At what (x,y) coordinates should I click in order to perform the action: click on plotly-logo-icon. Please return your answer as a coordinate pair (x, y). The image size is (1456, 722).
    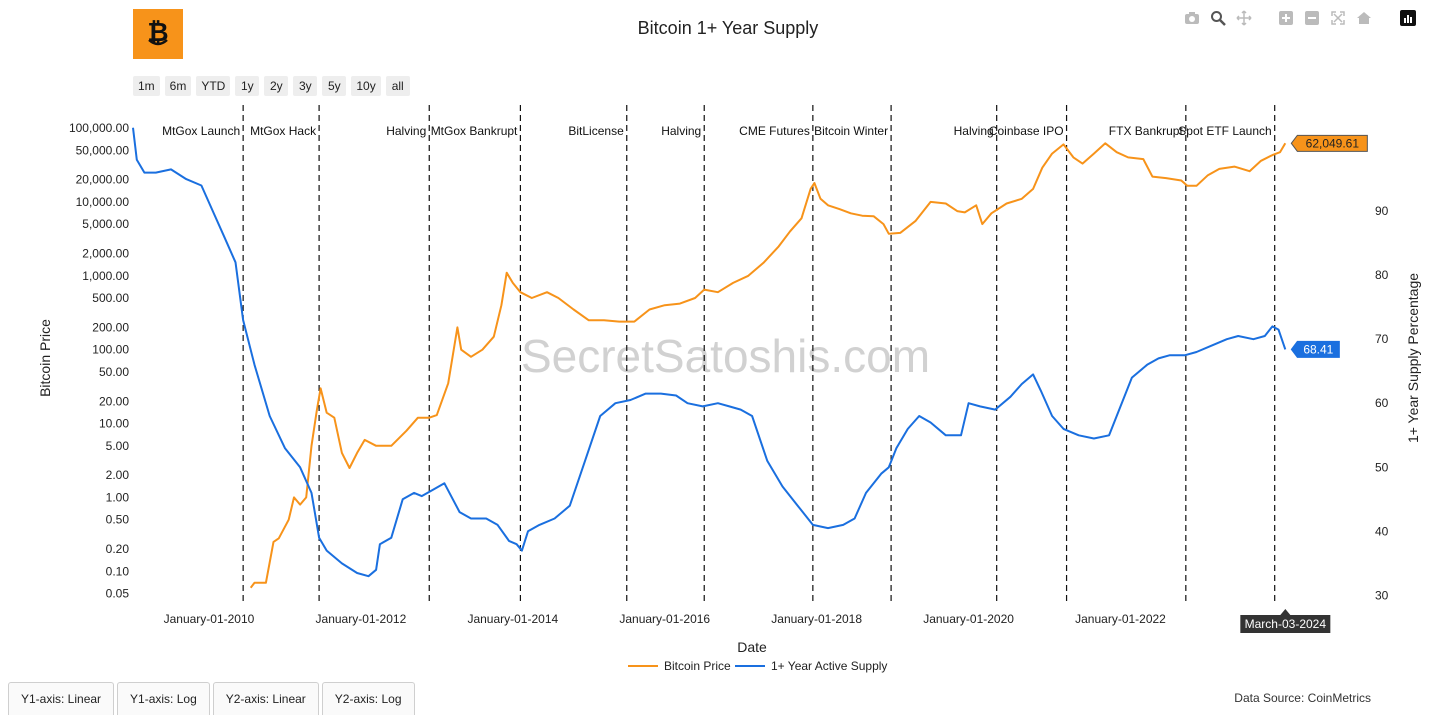
    Looking at the image, I should click on (1408, 18).